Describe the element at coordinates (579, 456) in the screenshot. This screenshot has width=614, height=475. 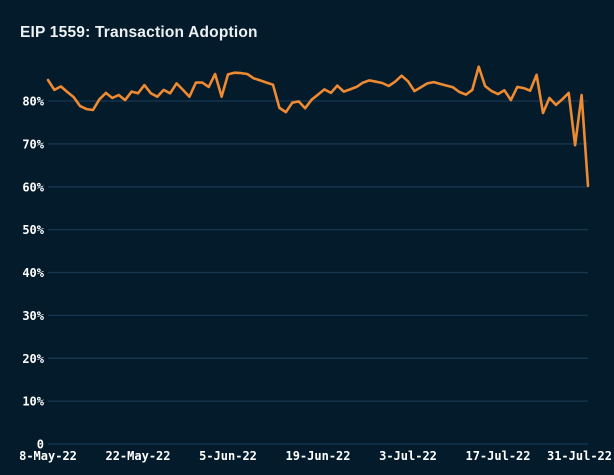
I see `x-axis-tick-label: 31-Jul-22` at that location.